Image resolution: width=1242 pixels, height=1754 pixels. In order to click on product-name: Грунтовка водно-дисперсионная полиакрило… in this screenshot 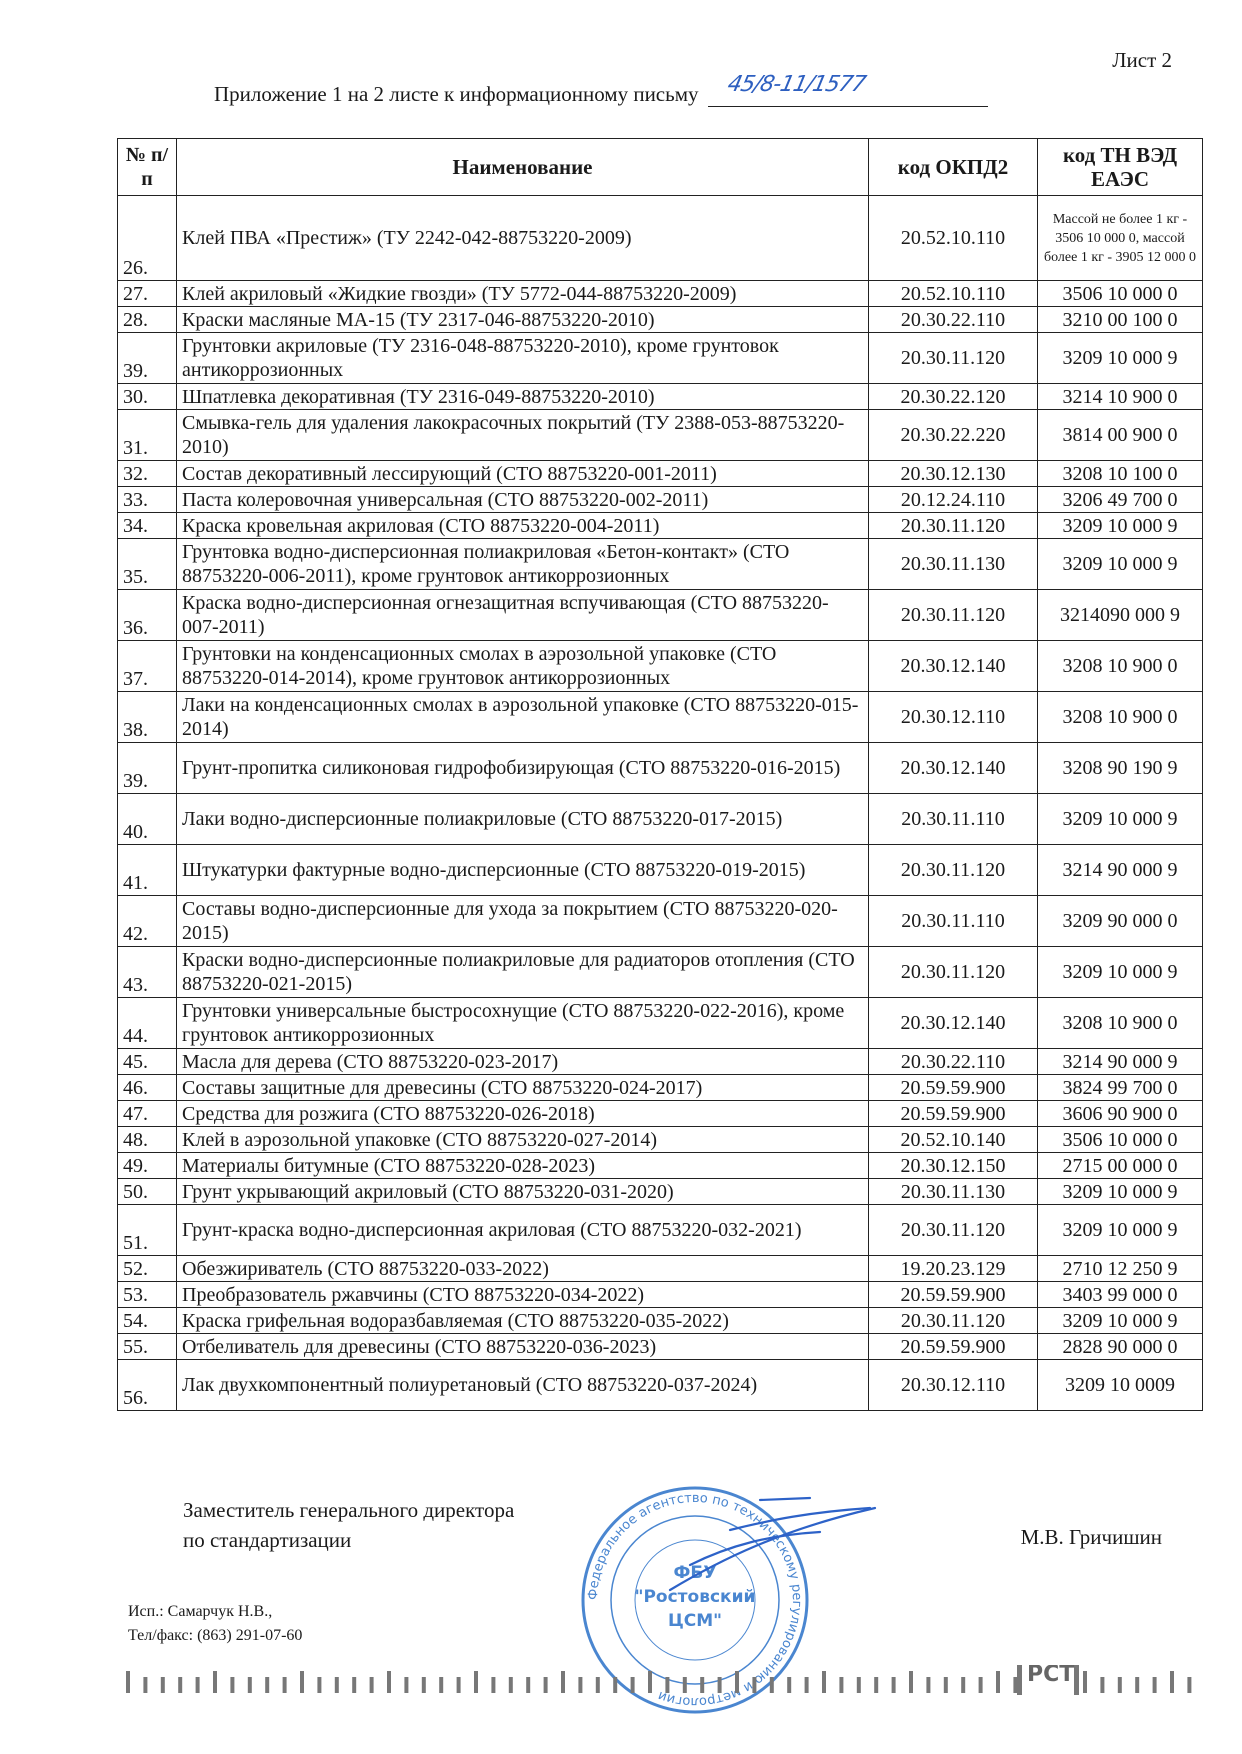, I will do `click(522, 564)`.